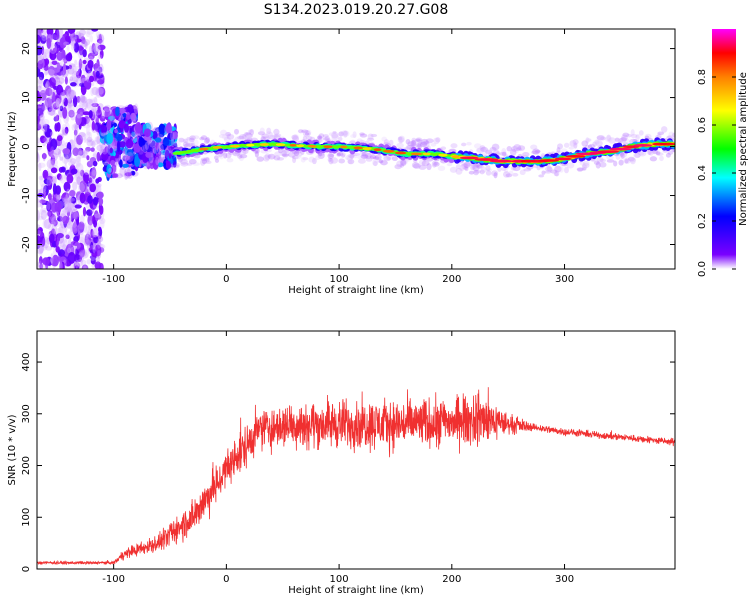 The image size is (750, 600). I want to click on snr-xtick-label: 200, so click(451, 579).